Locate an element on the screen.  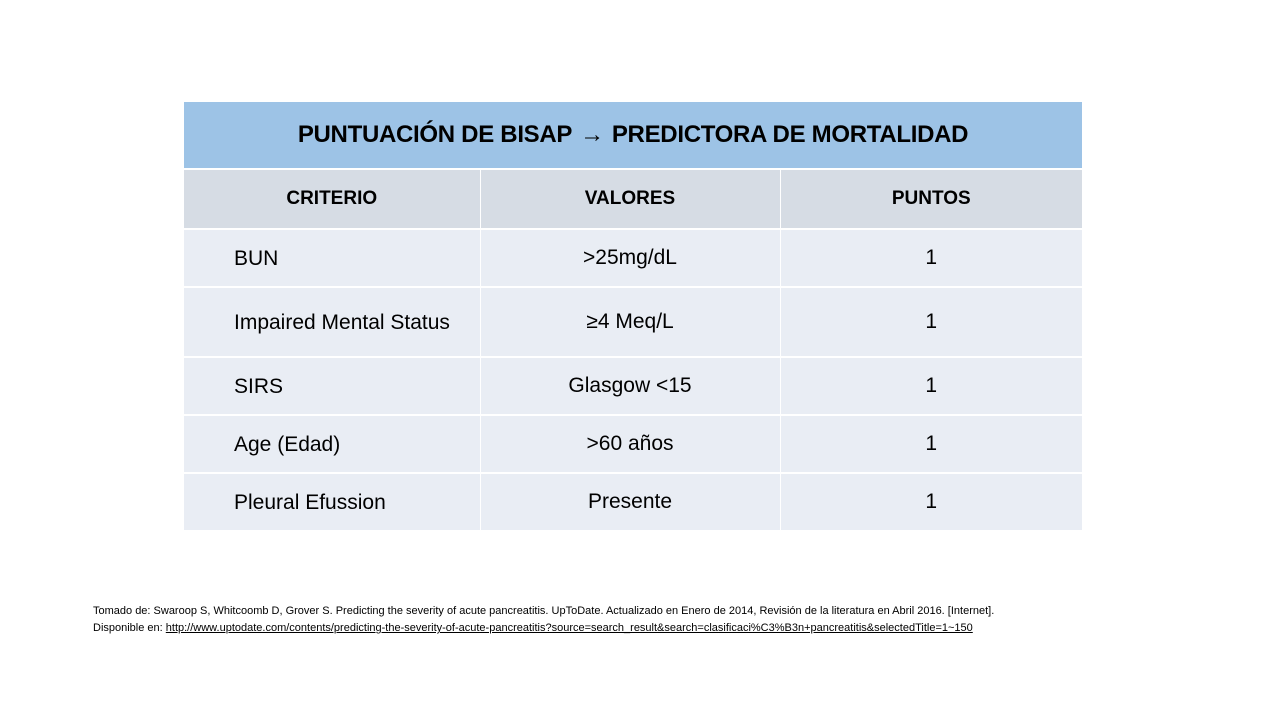
table-row: SIRS Glasgow <15 1 is located at coordinates (633, 385).